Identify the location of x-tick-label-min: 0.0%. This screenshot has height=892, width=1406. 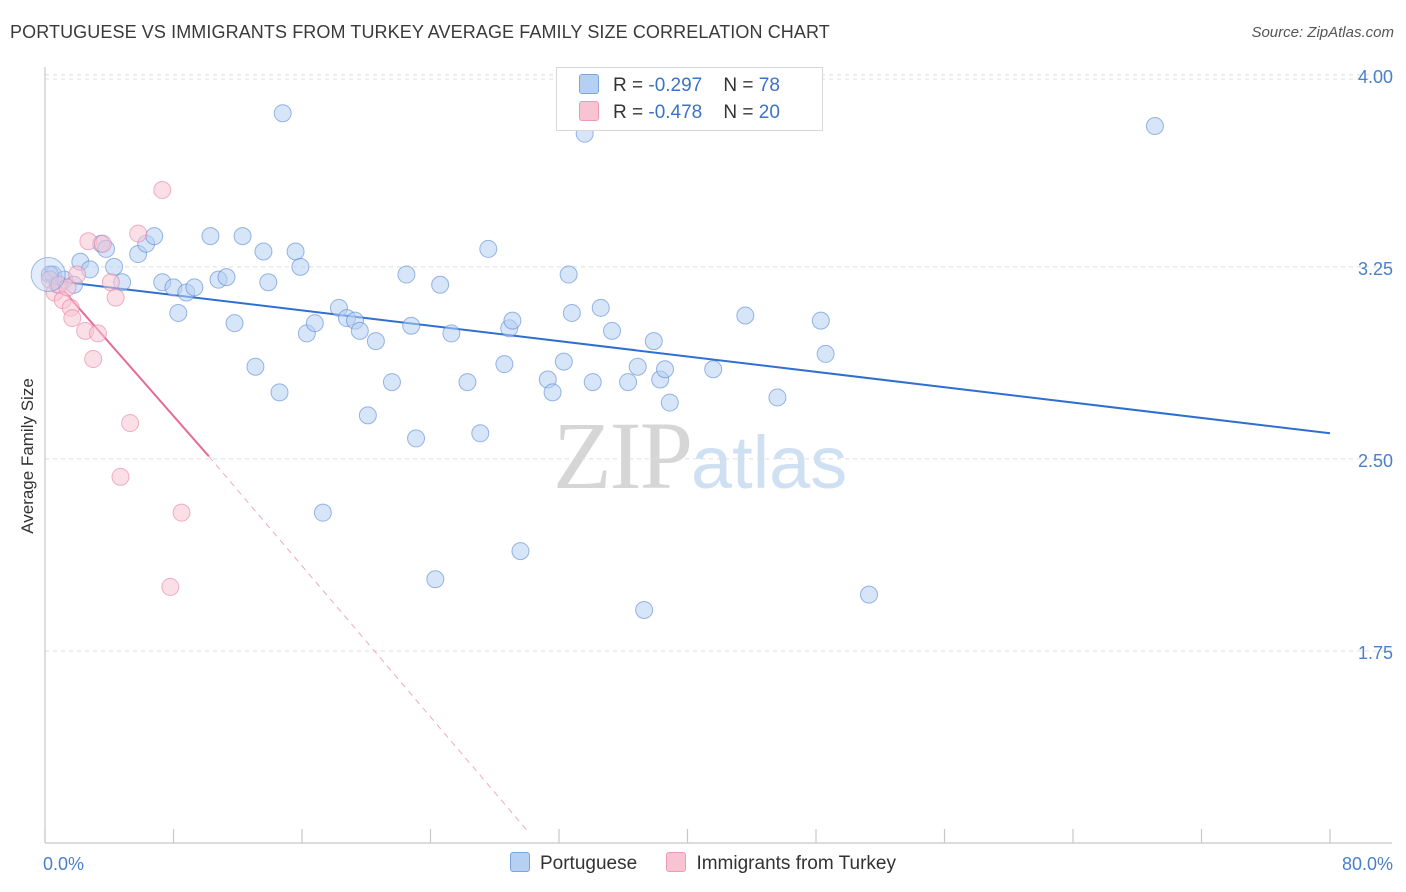
(63, 864).